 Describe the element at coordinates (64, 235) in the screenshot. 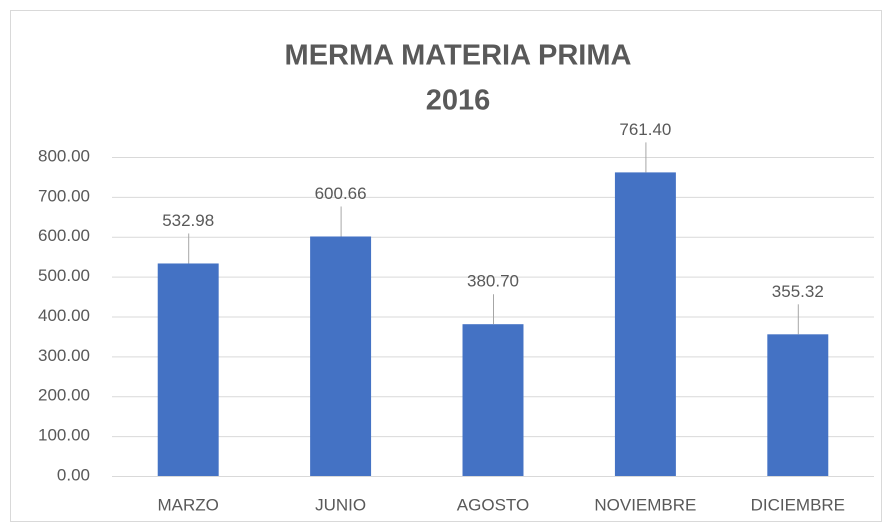

I see `y-tick-label: 600.00` at that location.